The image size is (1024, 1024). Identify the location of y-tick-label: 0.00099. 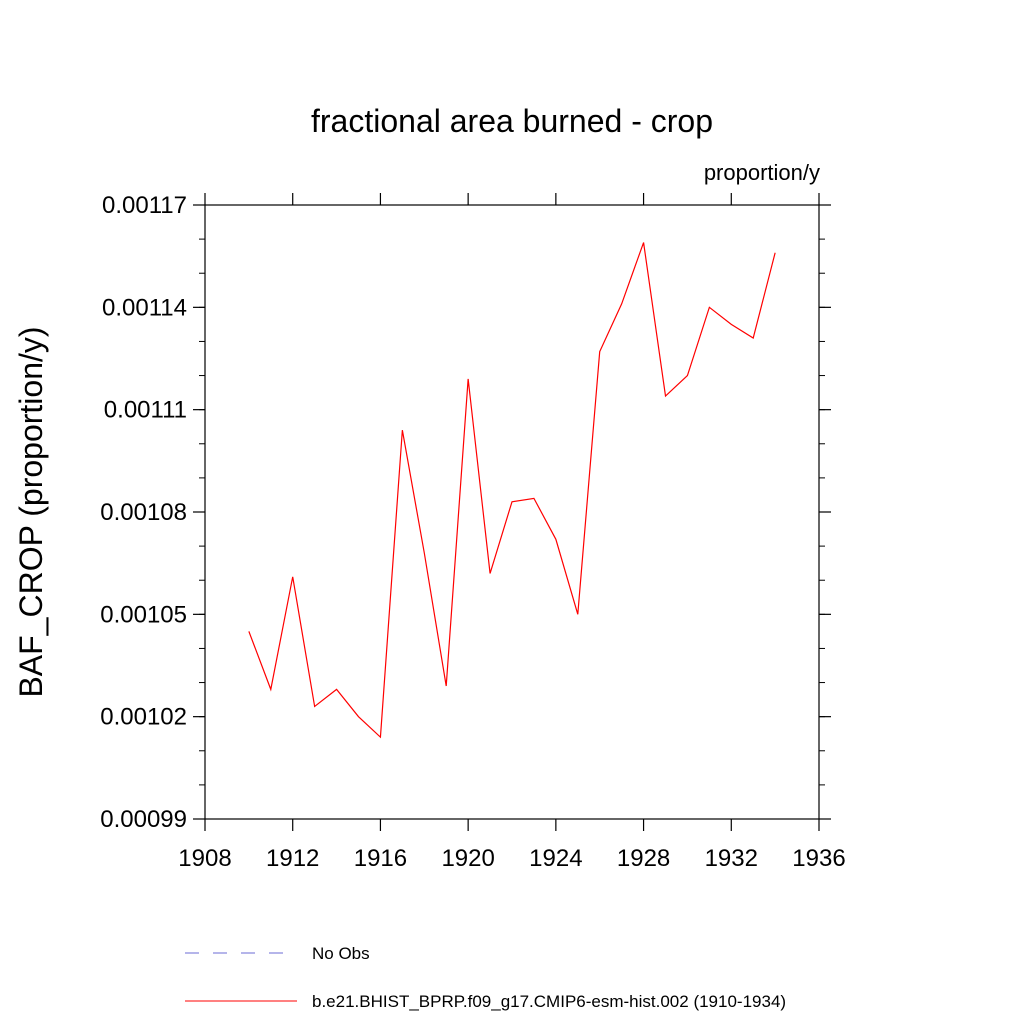
(143, 819).